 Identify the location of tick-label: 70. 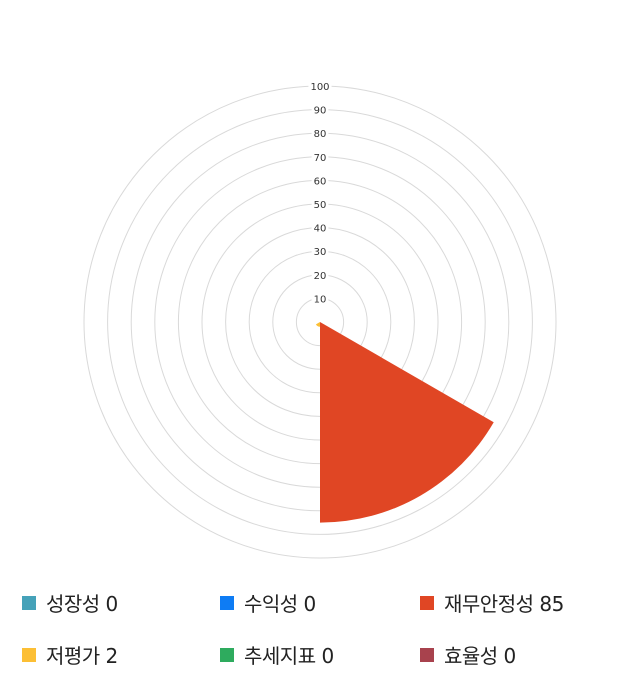
(320, 158).